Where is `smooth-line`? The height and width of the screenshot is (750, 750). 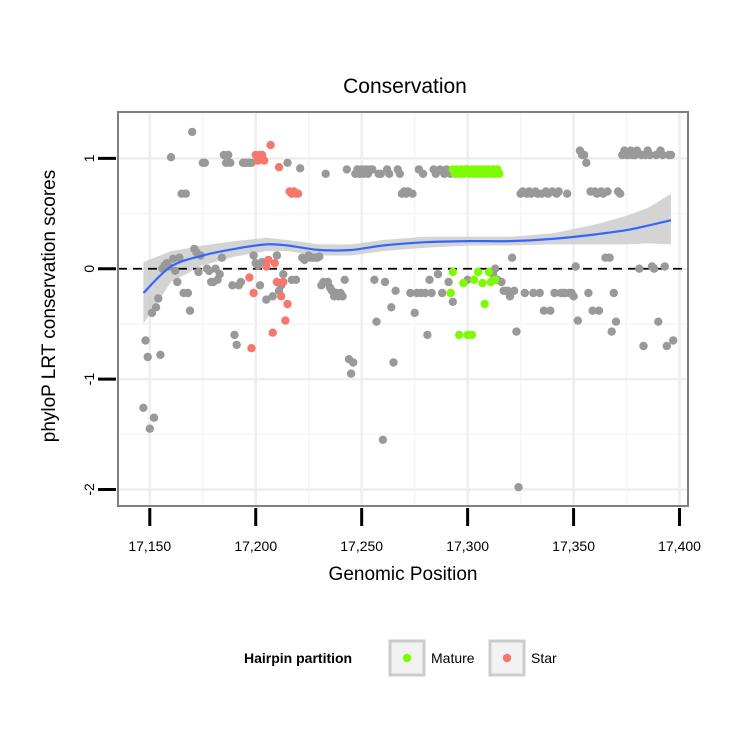
smooth-line is located at coordinates (407, 256).